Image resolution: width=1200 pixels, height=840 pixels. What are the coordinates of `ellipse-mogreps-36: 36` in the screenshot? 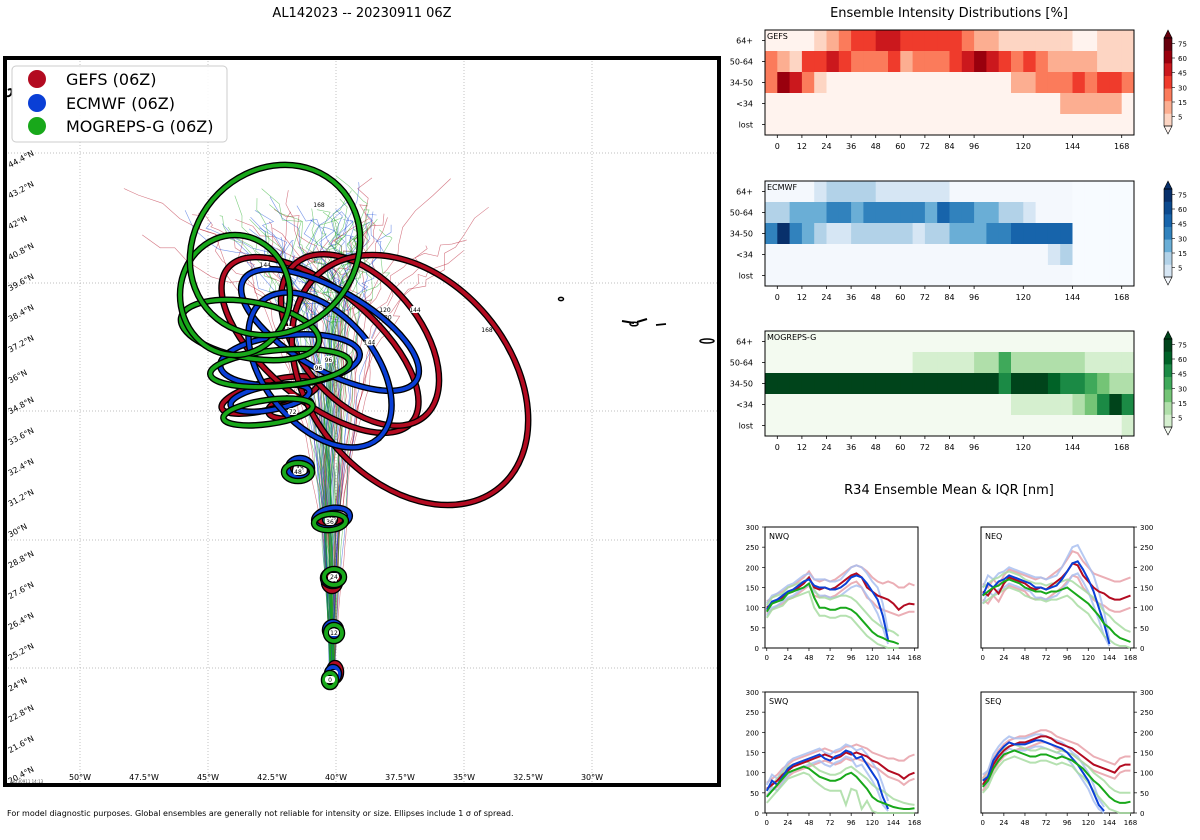 It's located at (330, 522).